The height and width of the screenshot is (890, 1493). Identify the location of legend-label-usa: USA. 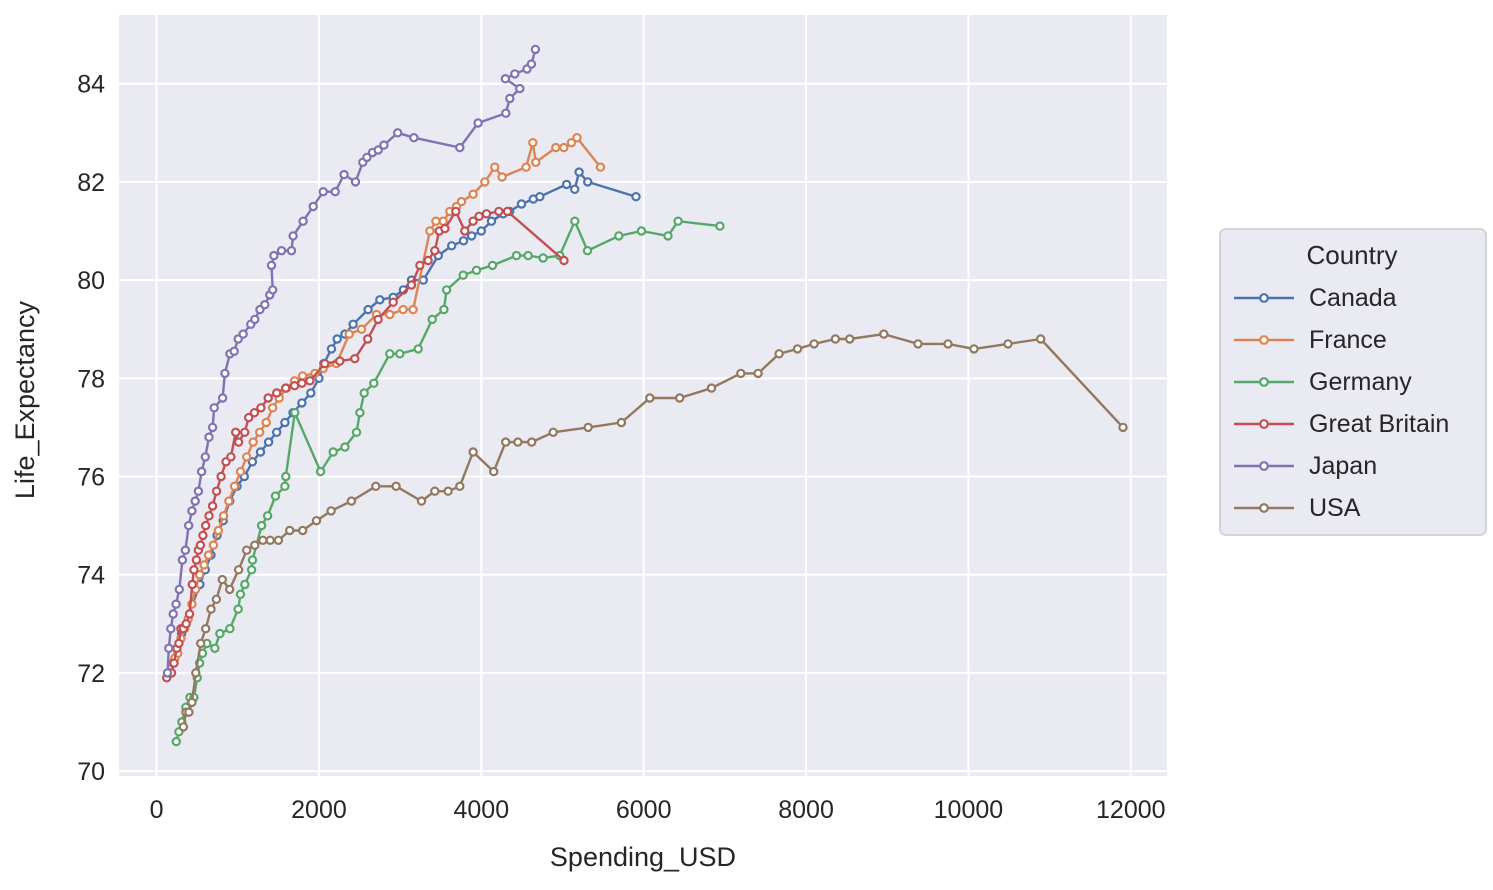
(1335, 507).